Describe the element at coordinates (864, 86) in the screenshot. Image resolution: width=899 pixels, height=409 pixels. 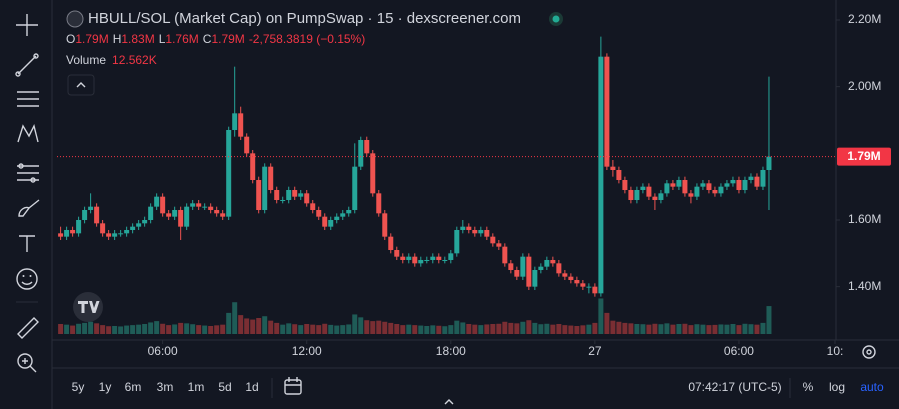
I see `y-tick-label: 2.00M` at that location.